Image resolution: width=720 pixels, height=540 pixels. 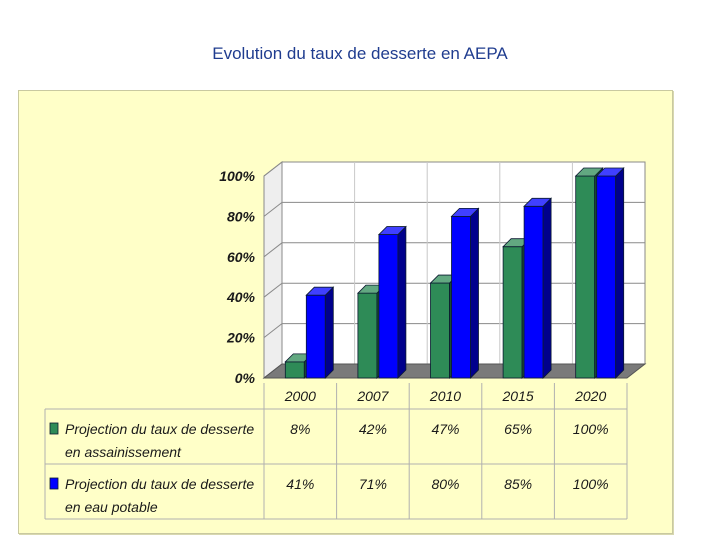 I want to click on bar-eau-potable-2010, so click(x=465, y=293).